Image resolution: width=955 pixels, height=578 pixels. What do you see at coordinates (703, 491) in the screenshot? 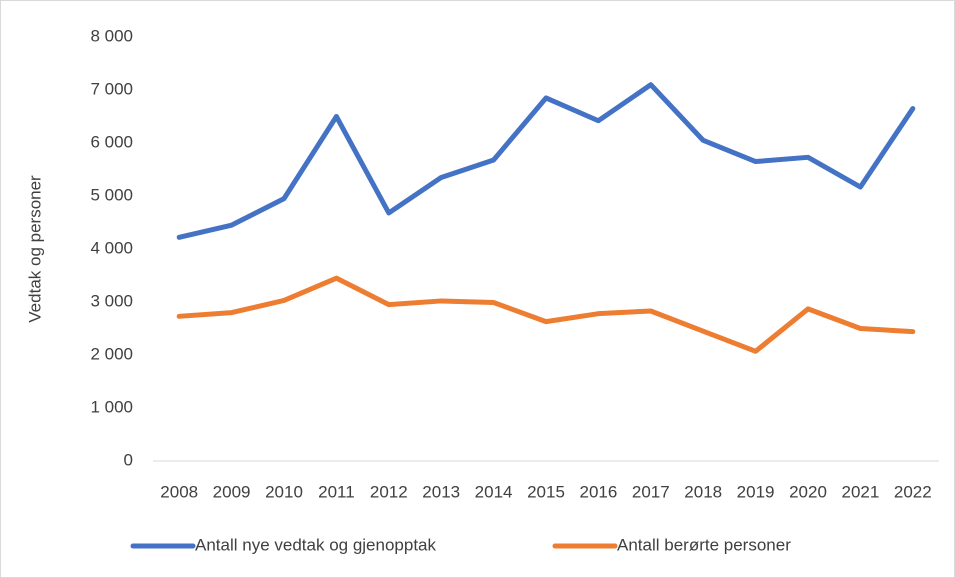
I see `x-tick-label: 2018` at bounding box center [703, 491].